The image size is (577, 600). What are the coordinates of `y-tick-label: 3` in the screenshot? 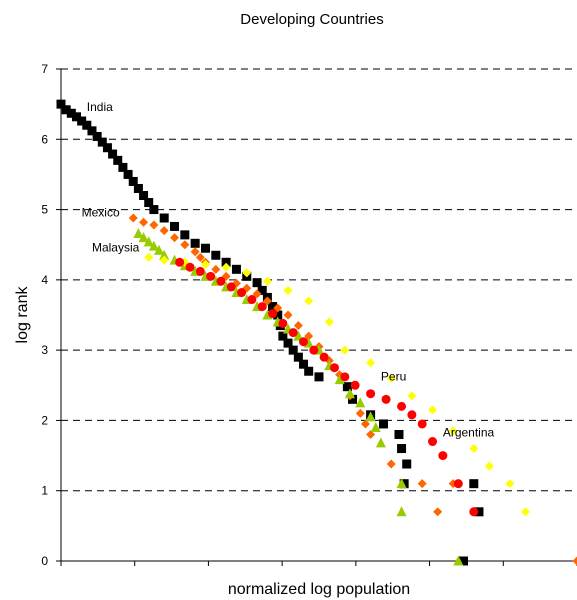 It's located at (44, 350).